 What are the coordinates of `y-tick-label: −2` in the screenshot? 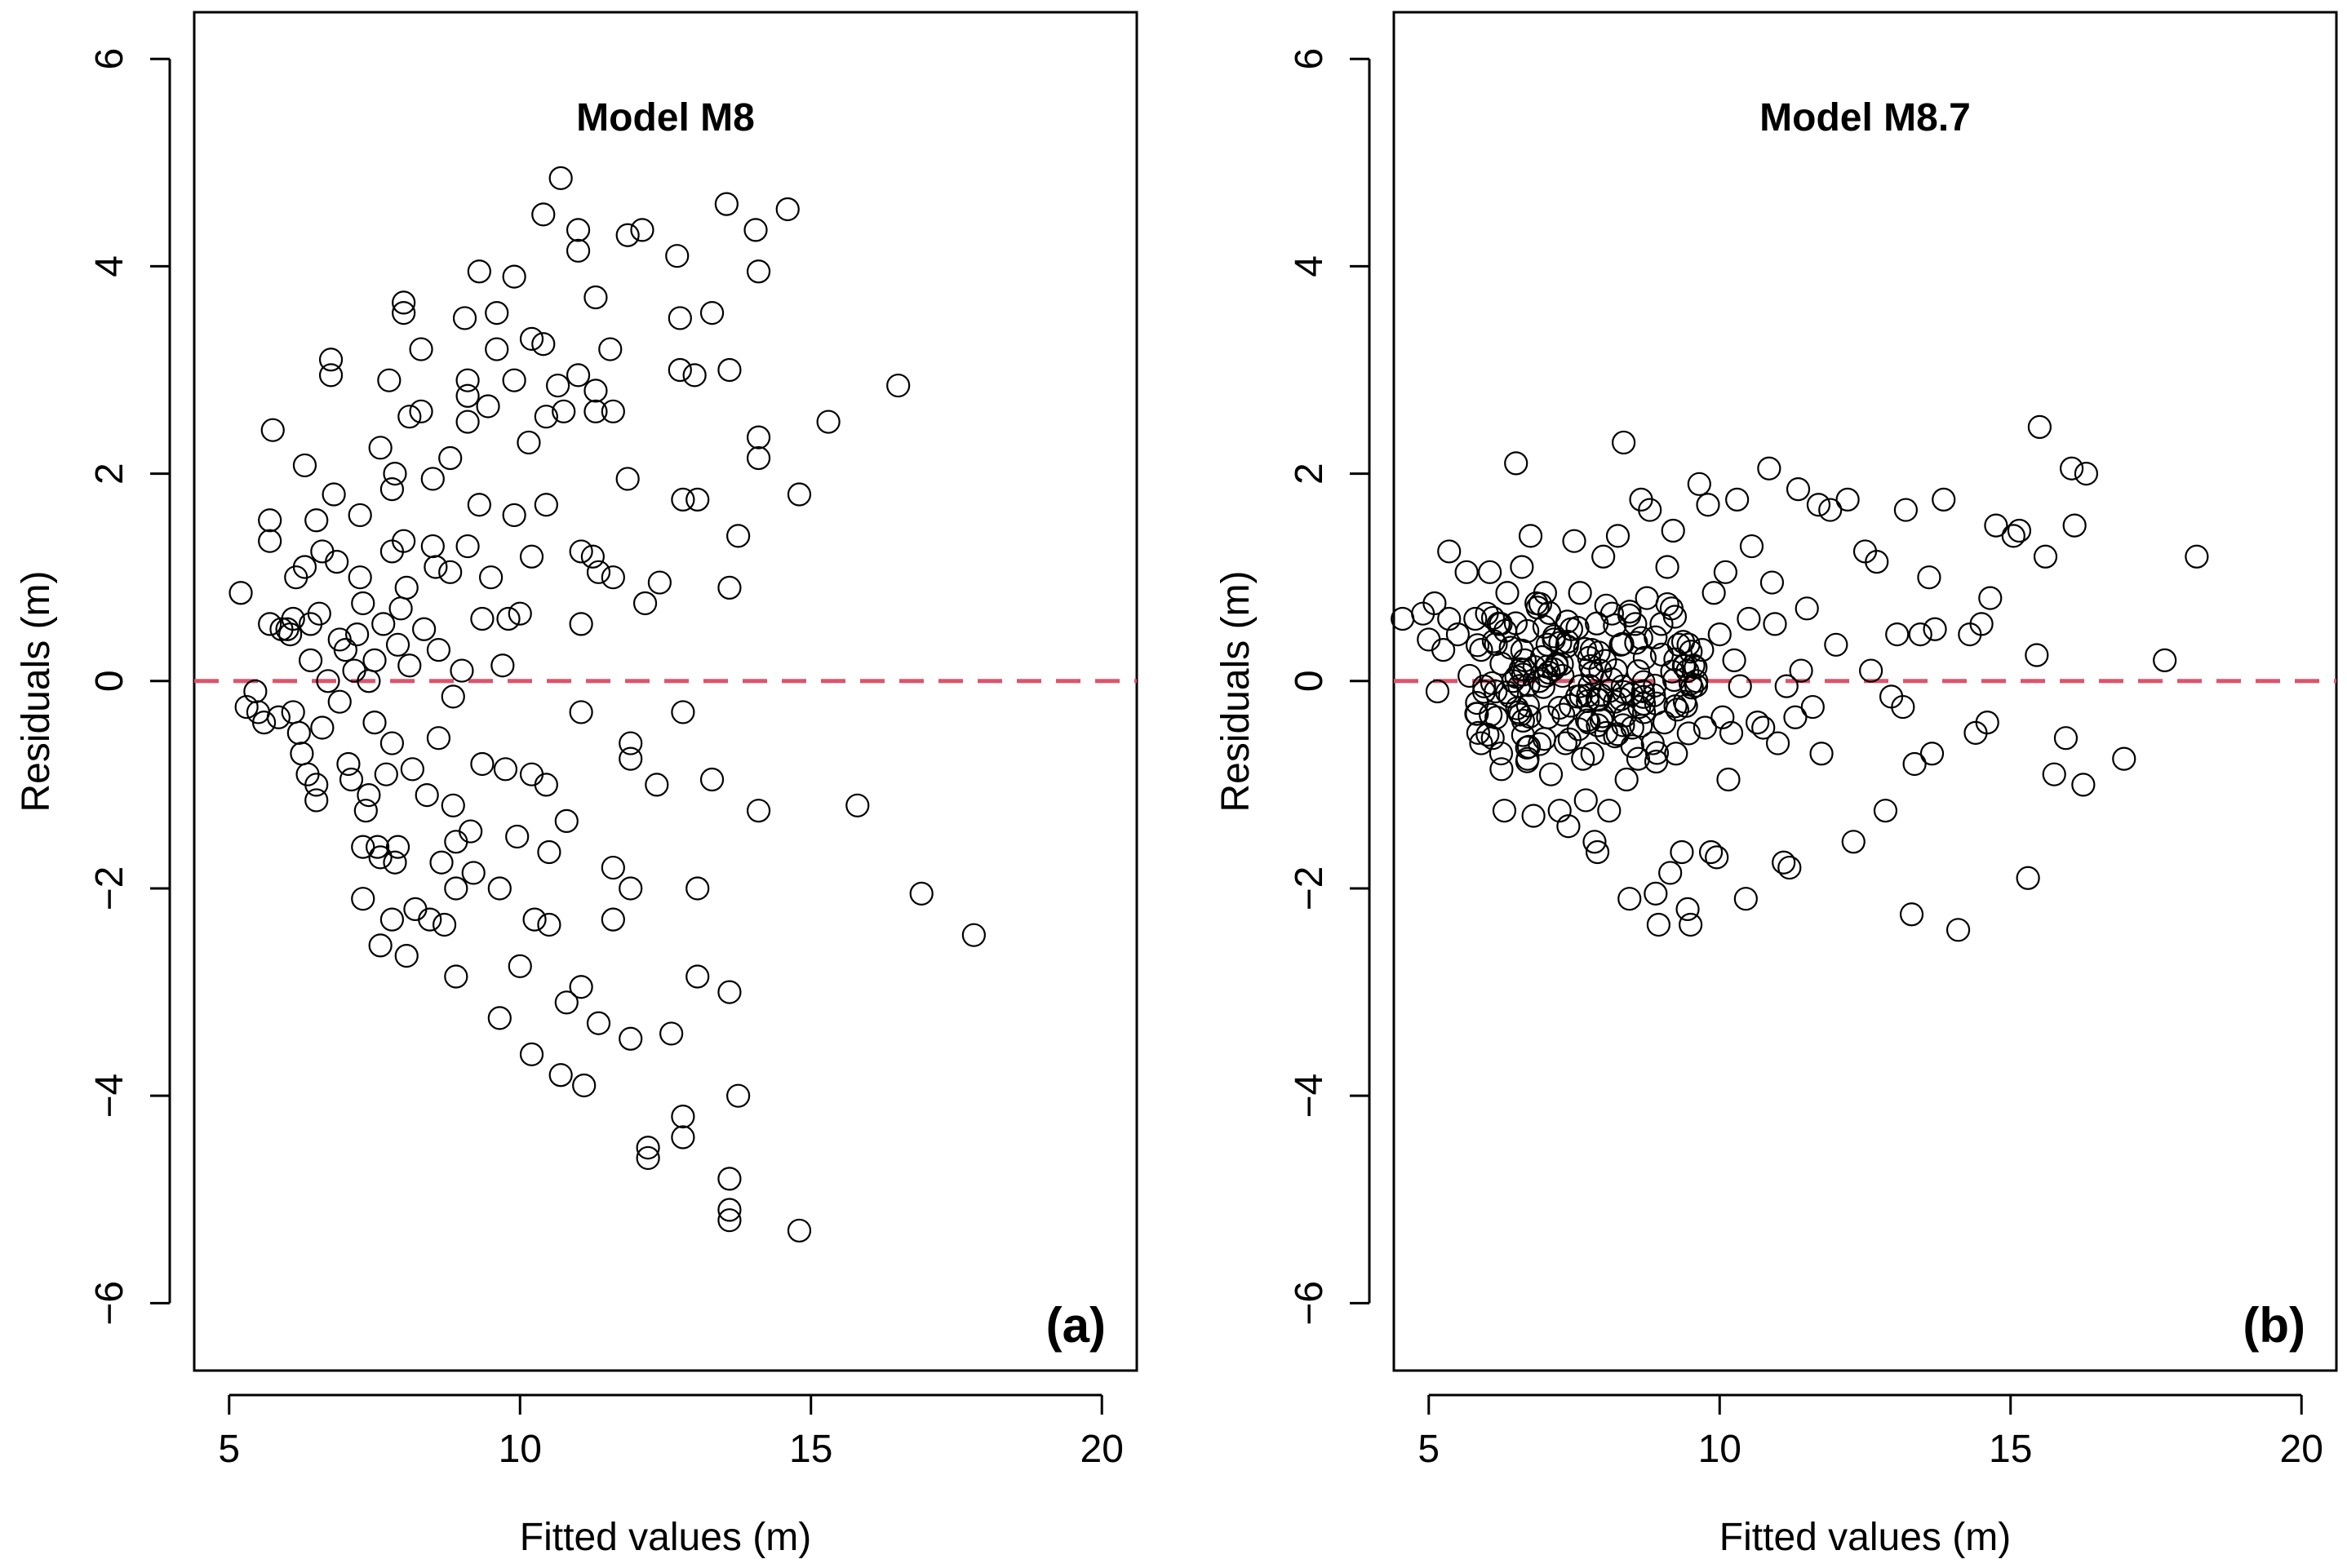 It's located at (1309, 888).